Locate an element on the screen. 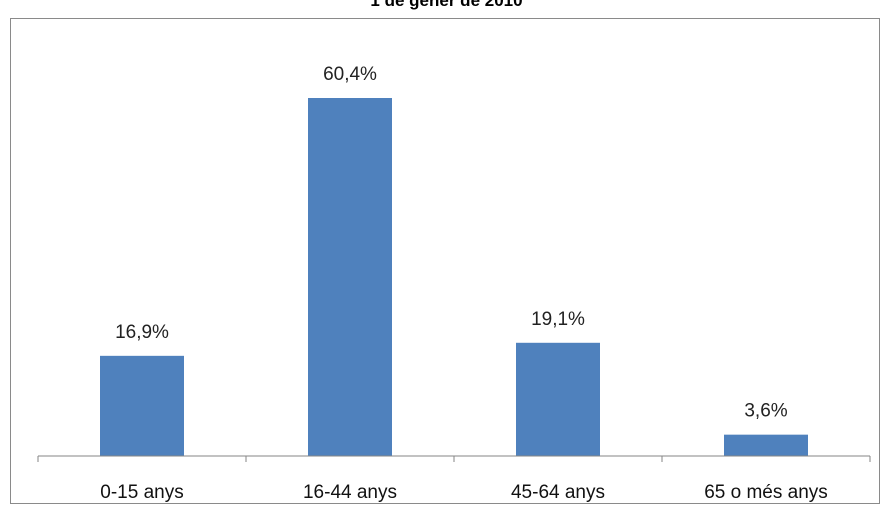  chart-title: 1 de gener de 2010 is located at coordinates (446, 5).